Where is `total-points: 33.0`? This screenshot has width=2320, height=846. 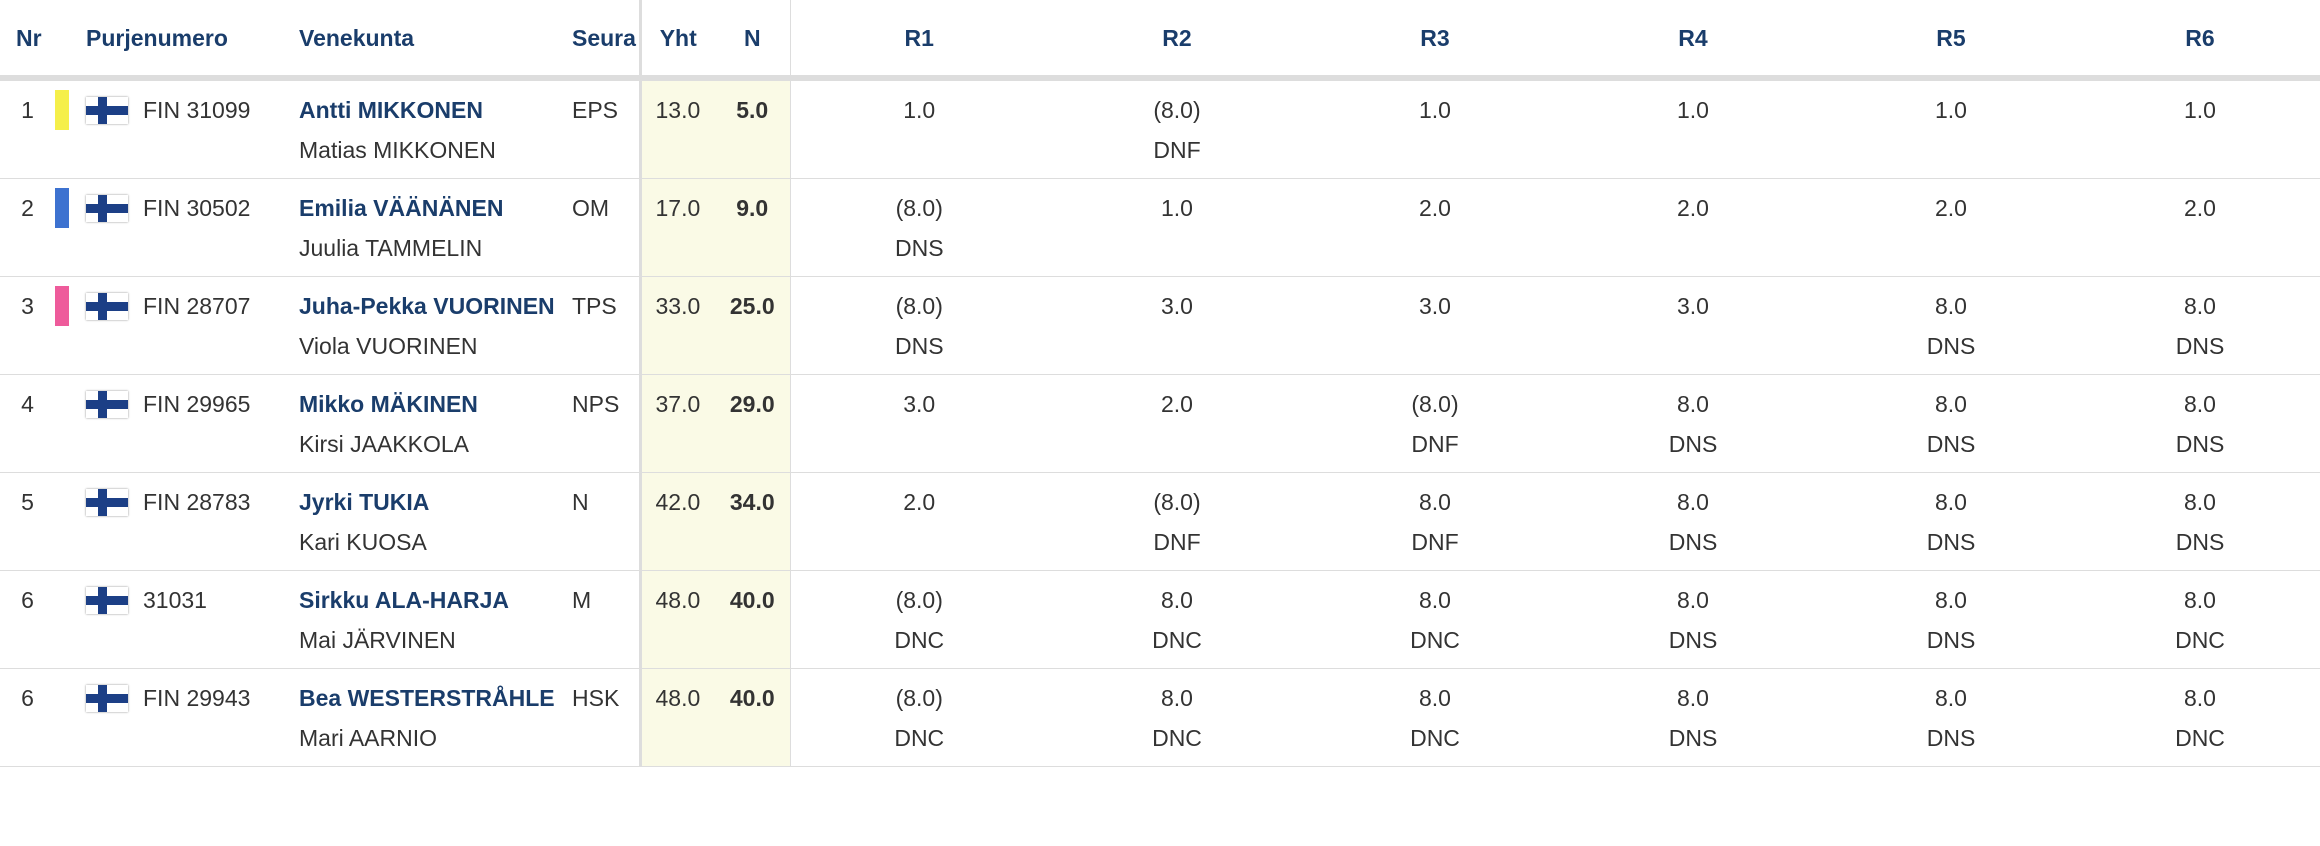
total-points: 33.0 is located at coordinates (676, 325).